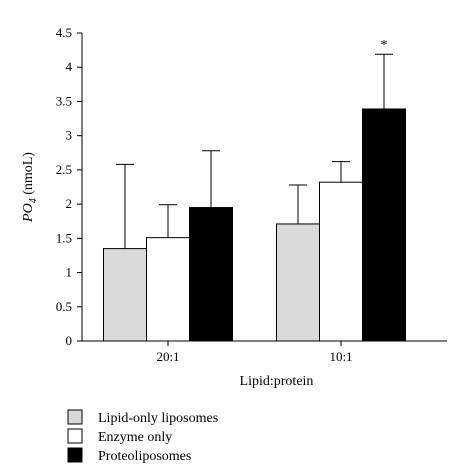  Describe the element at coordinates (28, 175) in the screenshot. I see `y-axis-title-unit: (nmoL)` at that location.